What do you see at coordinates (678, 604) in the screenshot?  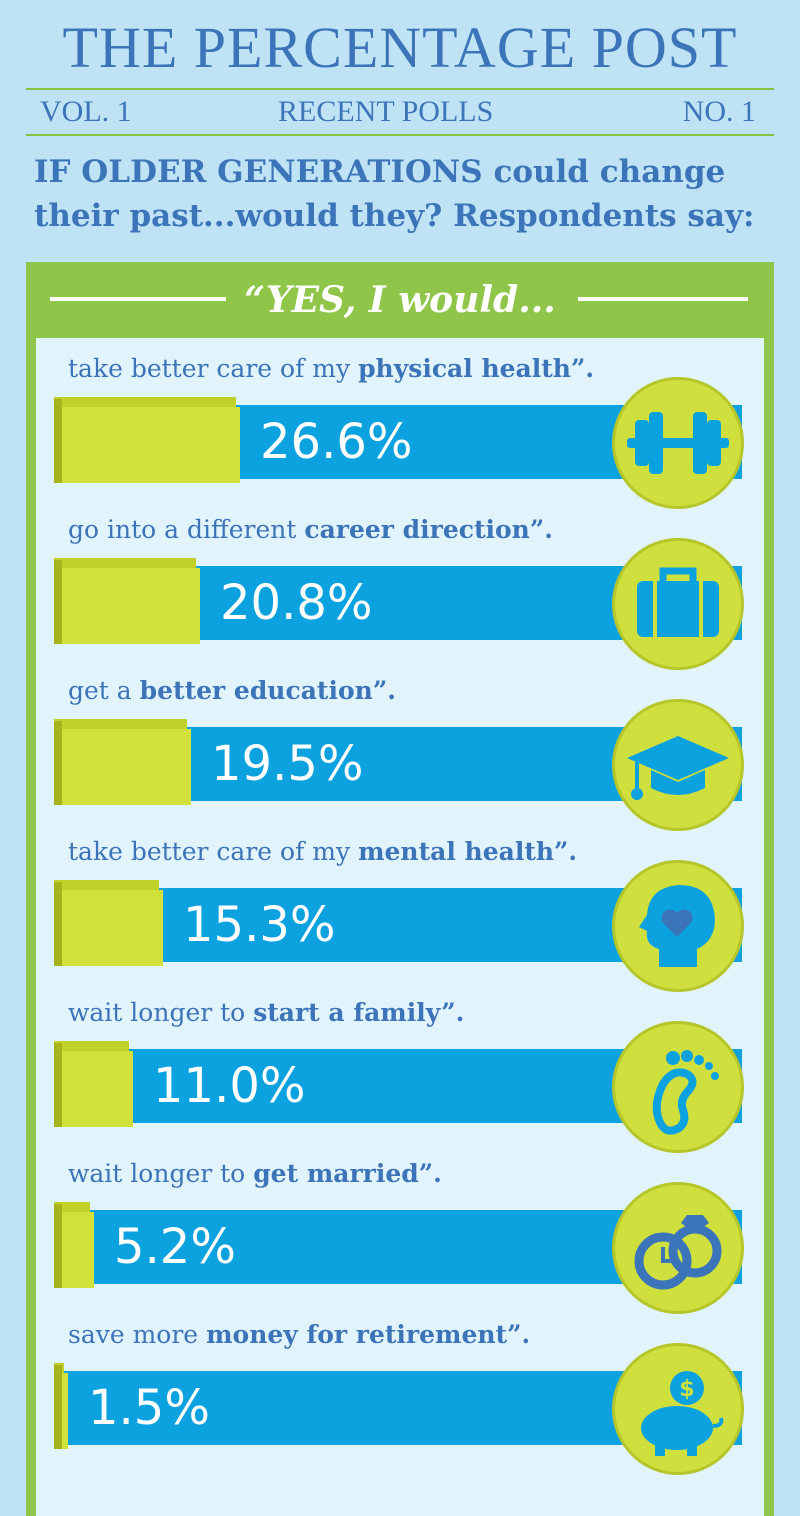 I see `briefcase-icon` at bounding box center [678, 604].